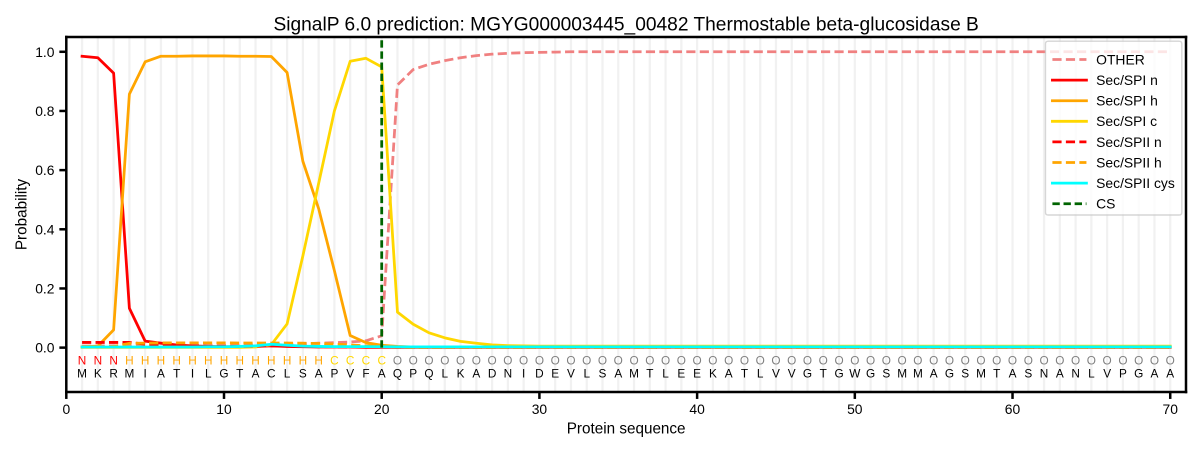 The image size is (1200, 450). I want to click on svg-text: 50, so click(855, 409).